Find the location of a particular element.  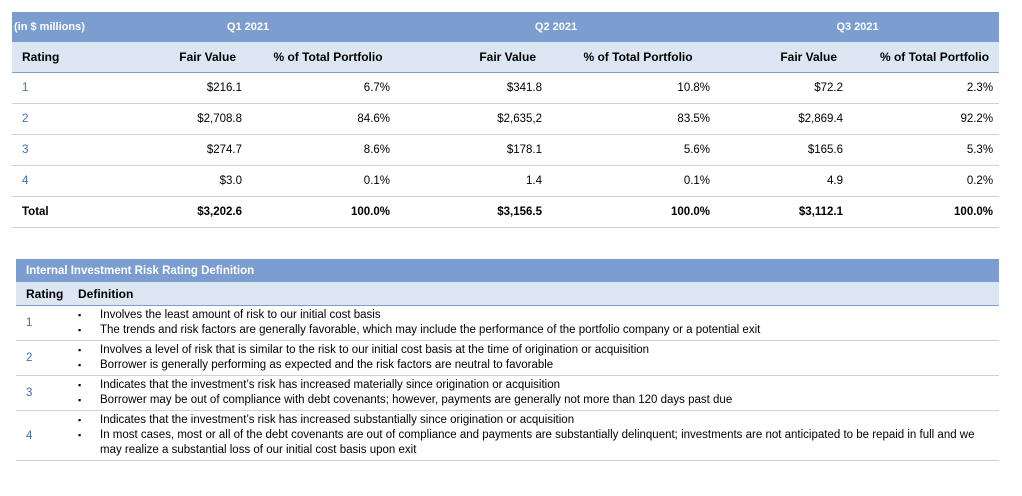

definition-rating-cell: 2 is located at coordinates (47, 358).